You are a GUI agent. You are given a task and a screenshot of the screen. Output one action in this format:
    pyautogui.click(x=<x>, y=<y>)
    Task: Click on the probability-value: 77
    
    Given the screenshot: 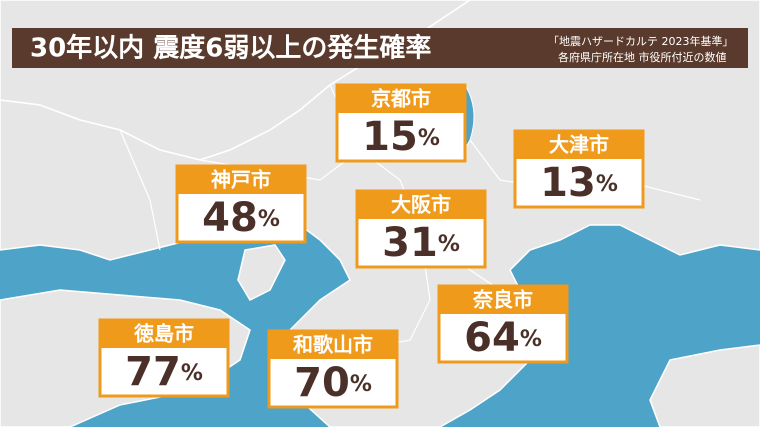 What is the action you would take?
    pyautogui.click(x=153, y=372)
    